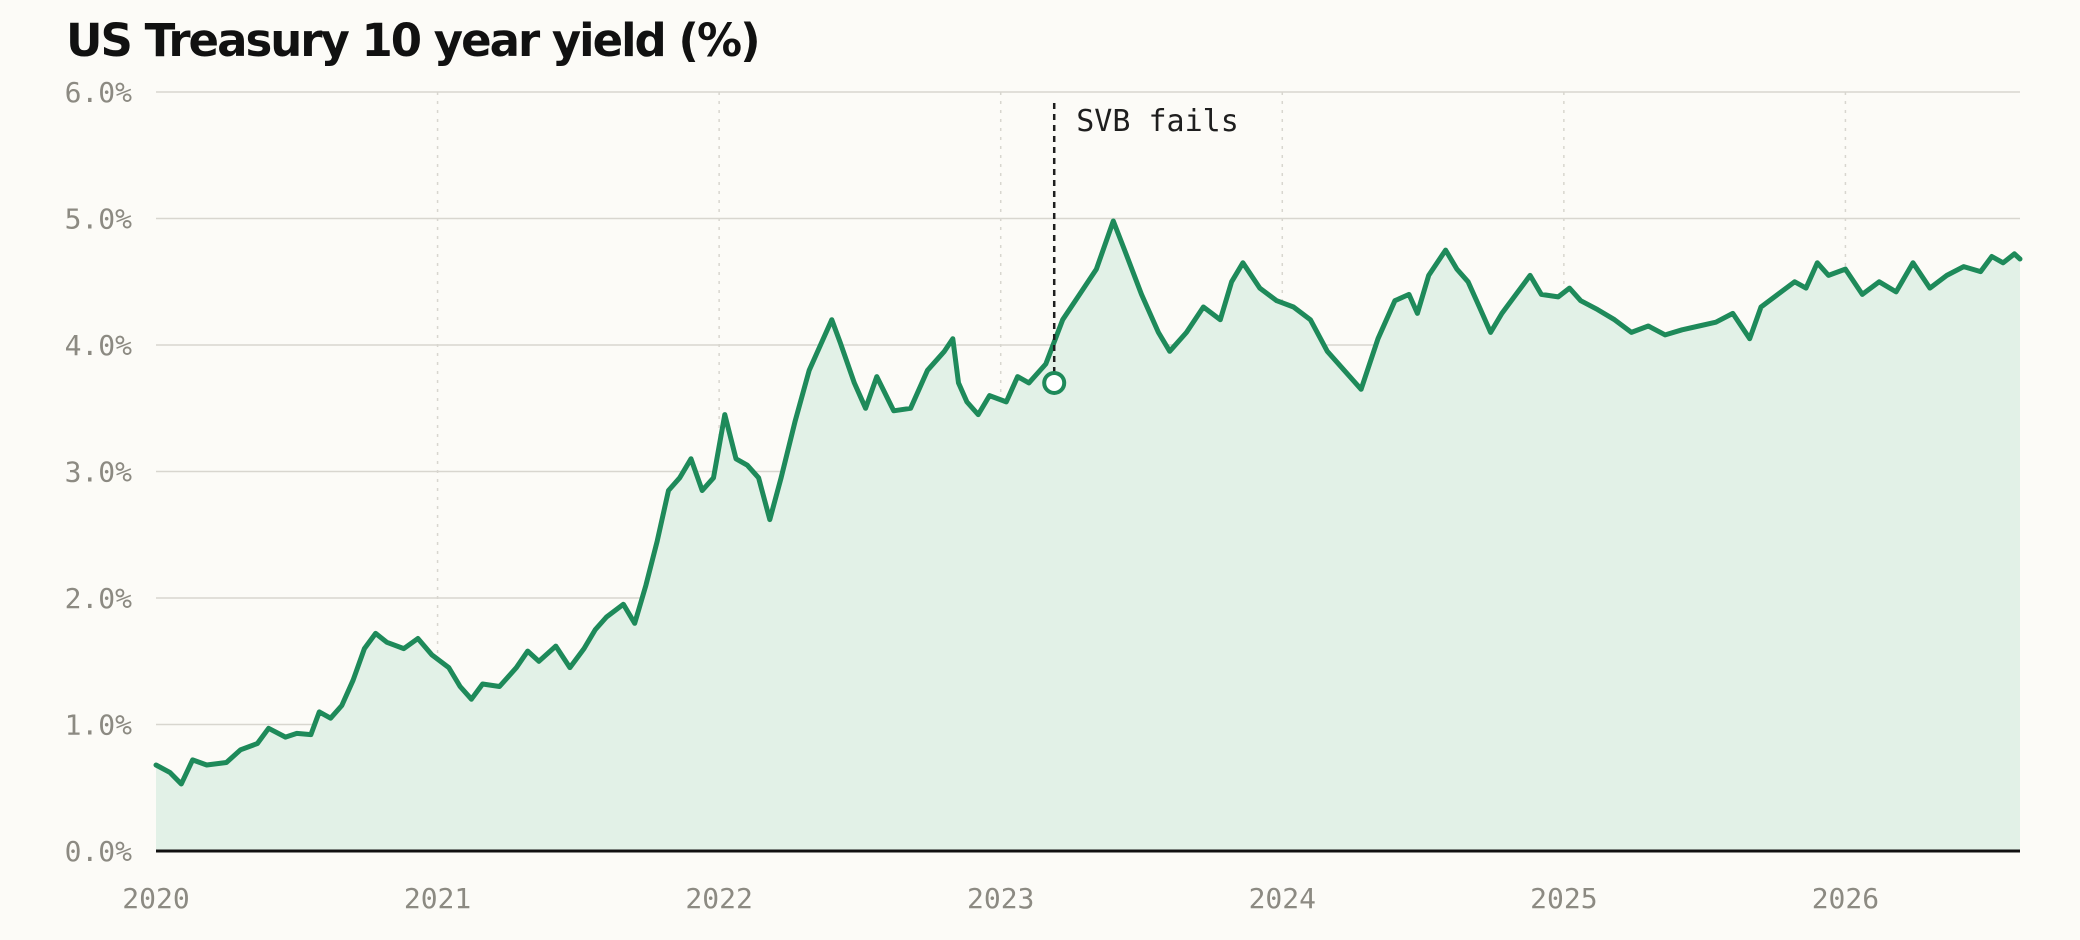  What do you see at coordinates (99, 725) in the screenshot?
I see `y-tick-label: 1.0%` at bounding box center [99, 725].